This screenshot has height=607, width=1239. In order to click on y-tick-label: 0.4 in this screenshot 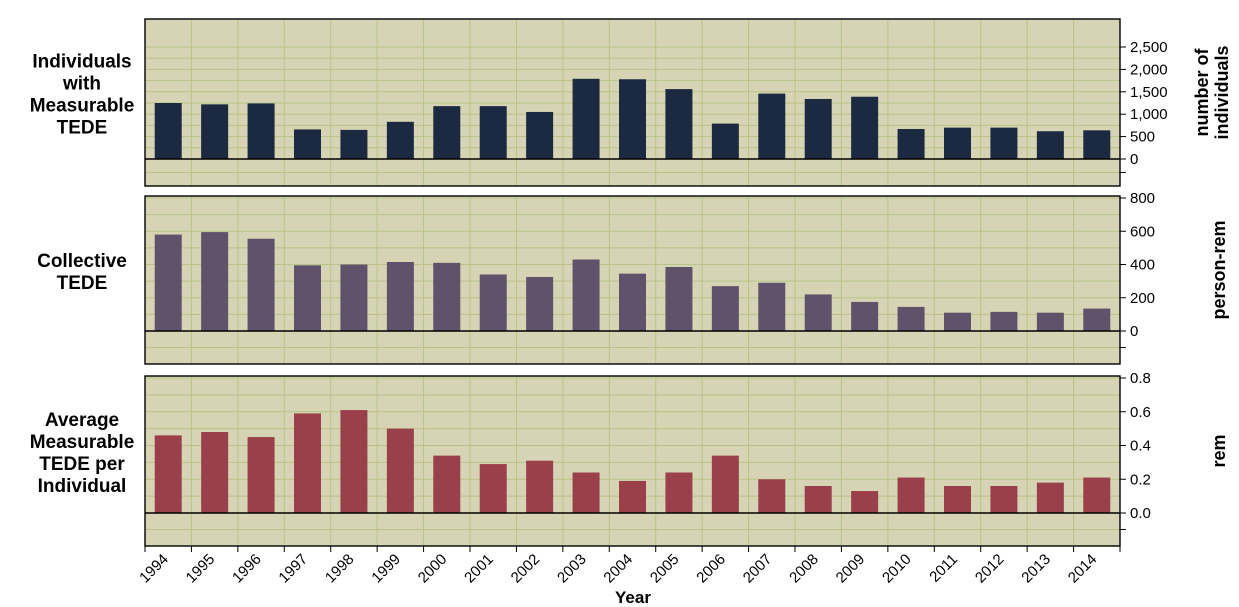, I will do `click(1140, 446)`.